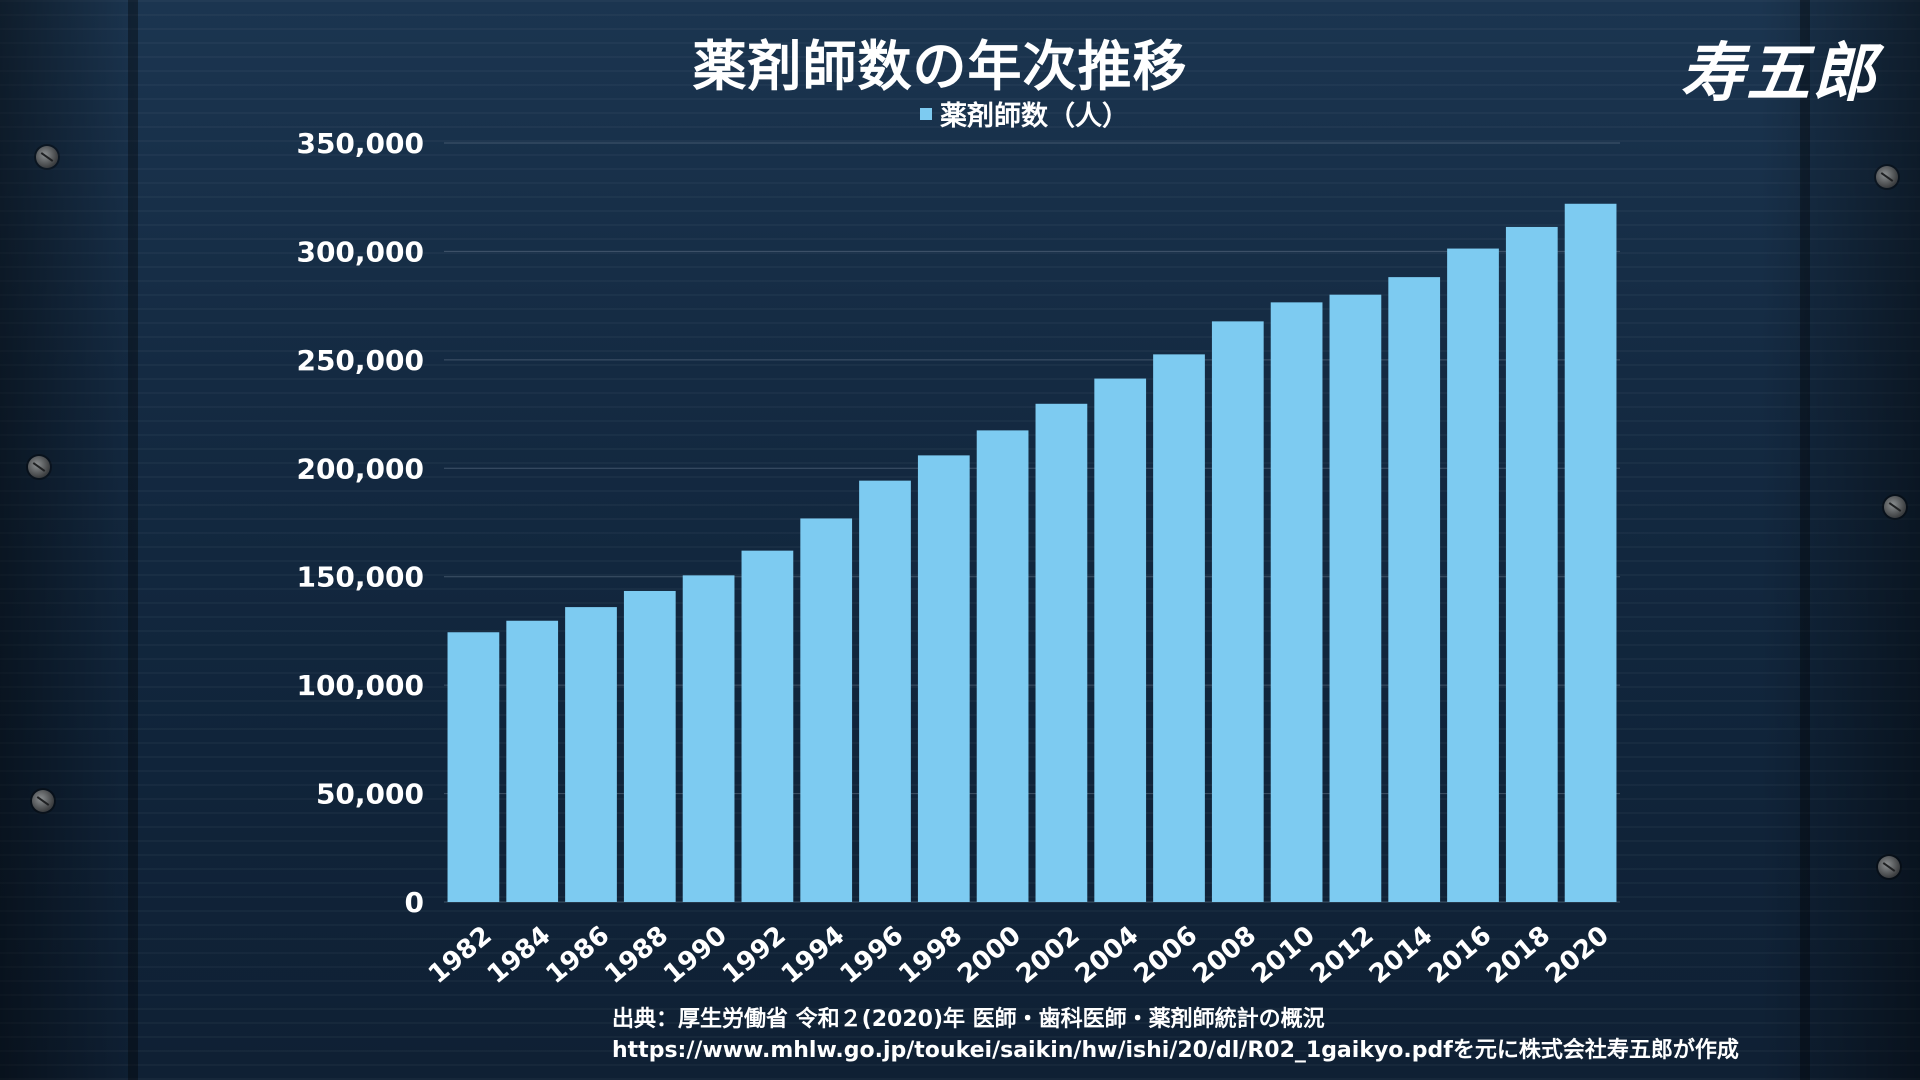 The height and width of the screenshot is (1080, 1920). Describe the element at coordinates (1048, 955) in the screenshot. I see `x-tick-label: 2002` at that location.